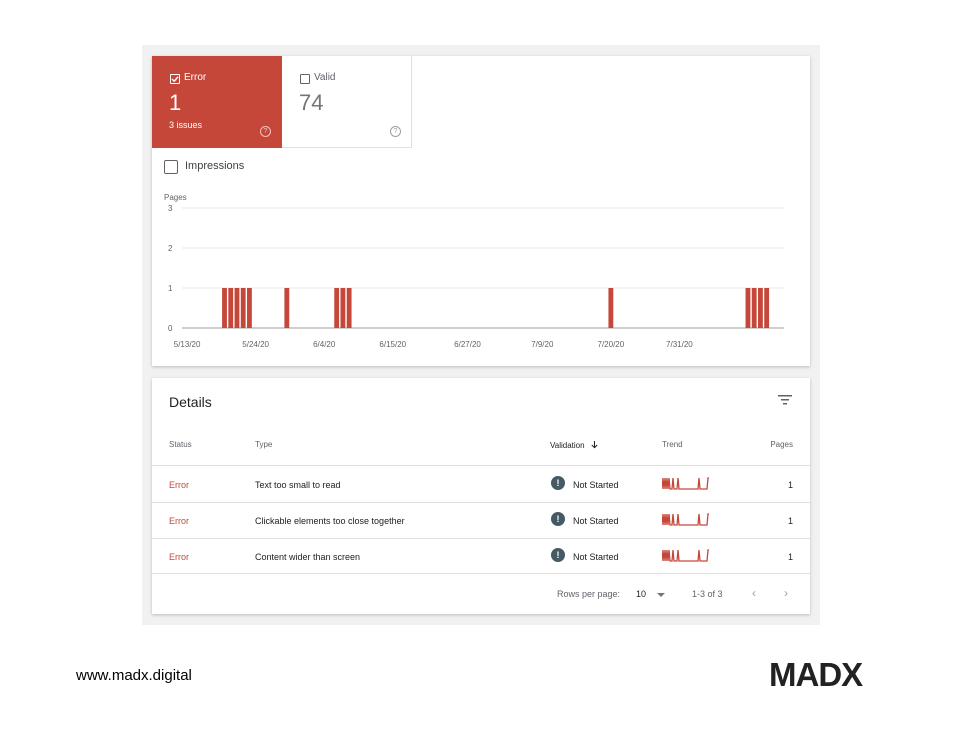 This screenshot has width=960, height=750. I want to click on valid-checkbox, so click(305, 79).